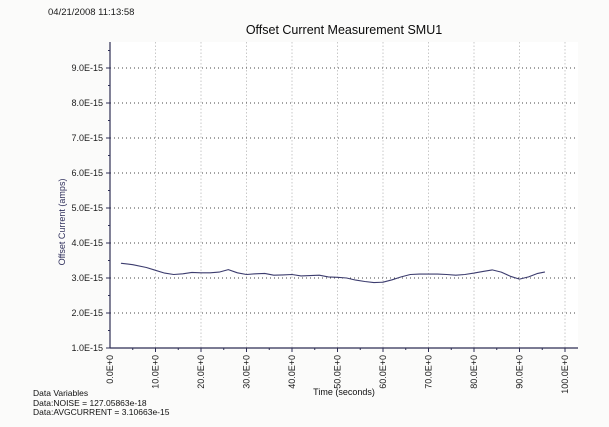  What do you see at coordinates (201, 372) in the screenshot?
I see `x-tick-label: 20.0E+0` at bounding box center [201, 372].